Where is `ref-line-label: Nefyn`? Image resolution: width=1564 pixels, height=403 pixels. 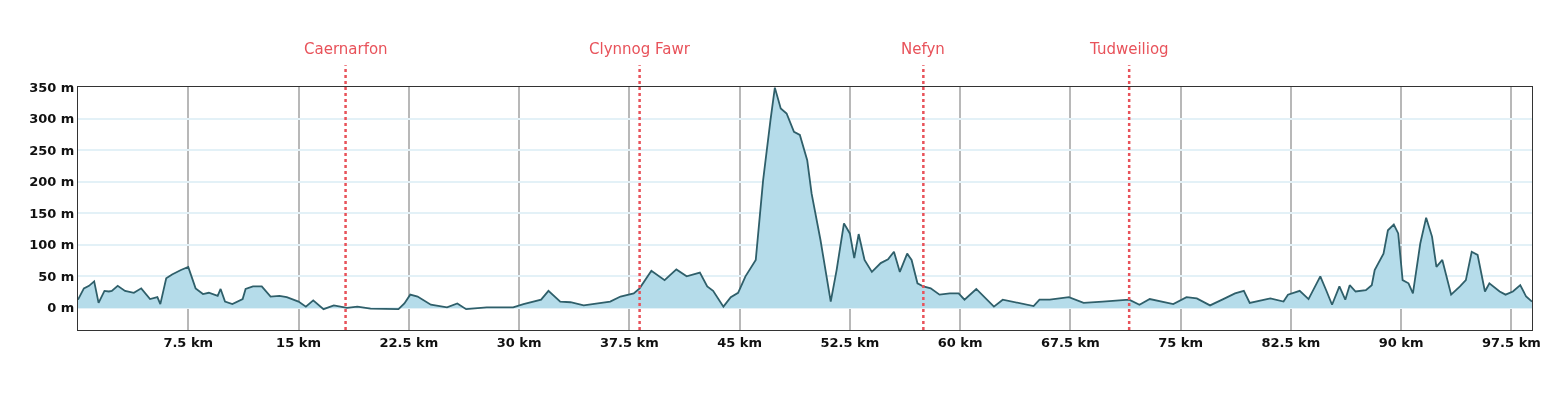 ref-line-label: Nefyn is located at coordinates (923, 49).